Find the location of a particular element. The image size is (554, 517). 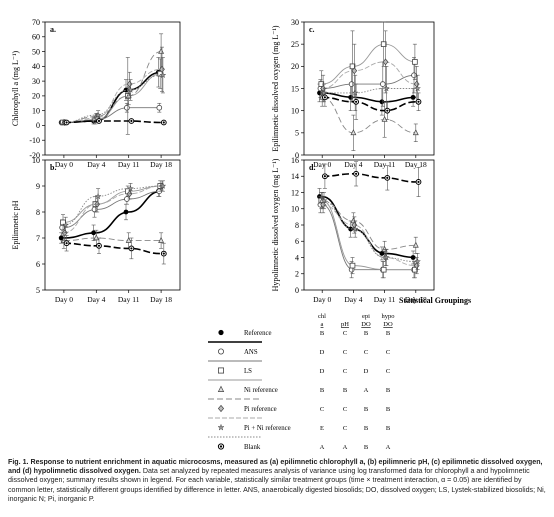

y-tick-label: 16 is located at coordinates (295, 160).